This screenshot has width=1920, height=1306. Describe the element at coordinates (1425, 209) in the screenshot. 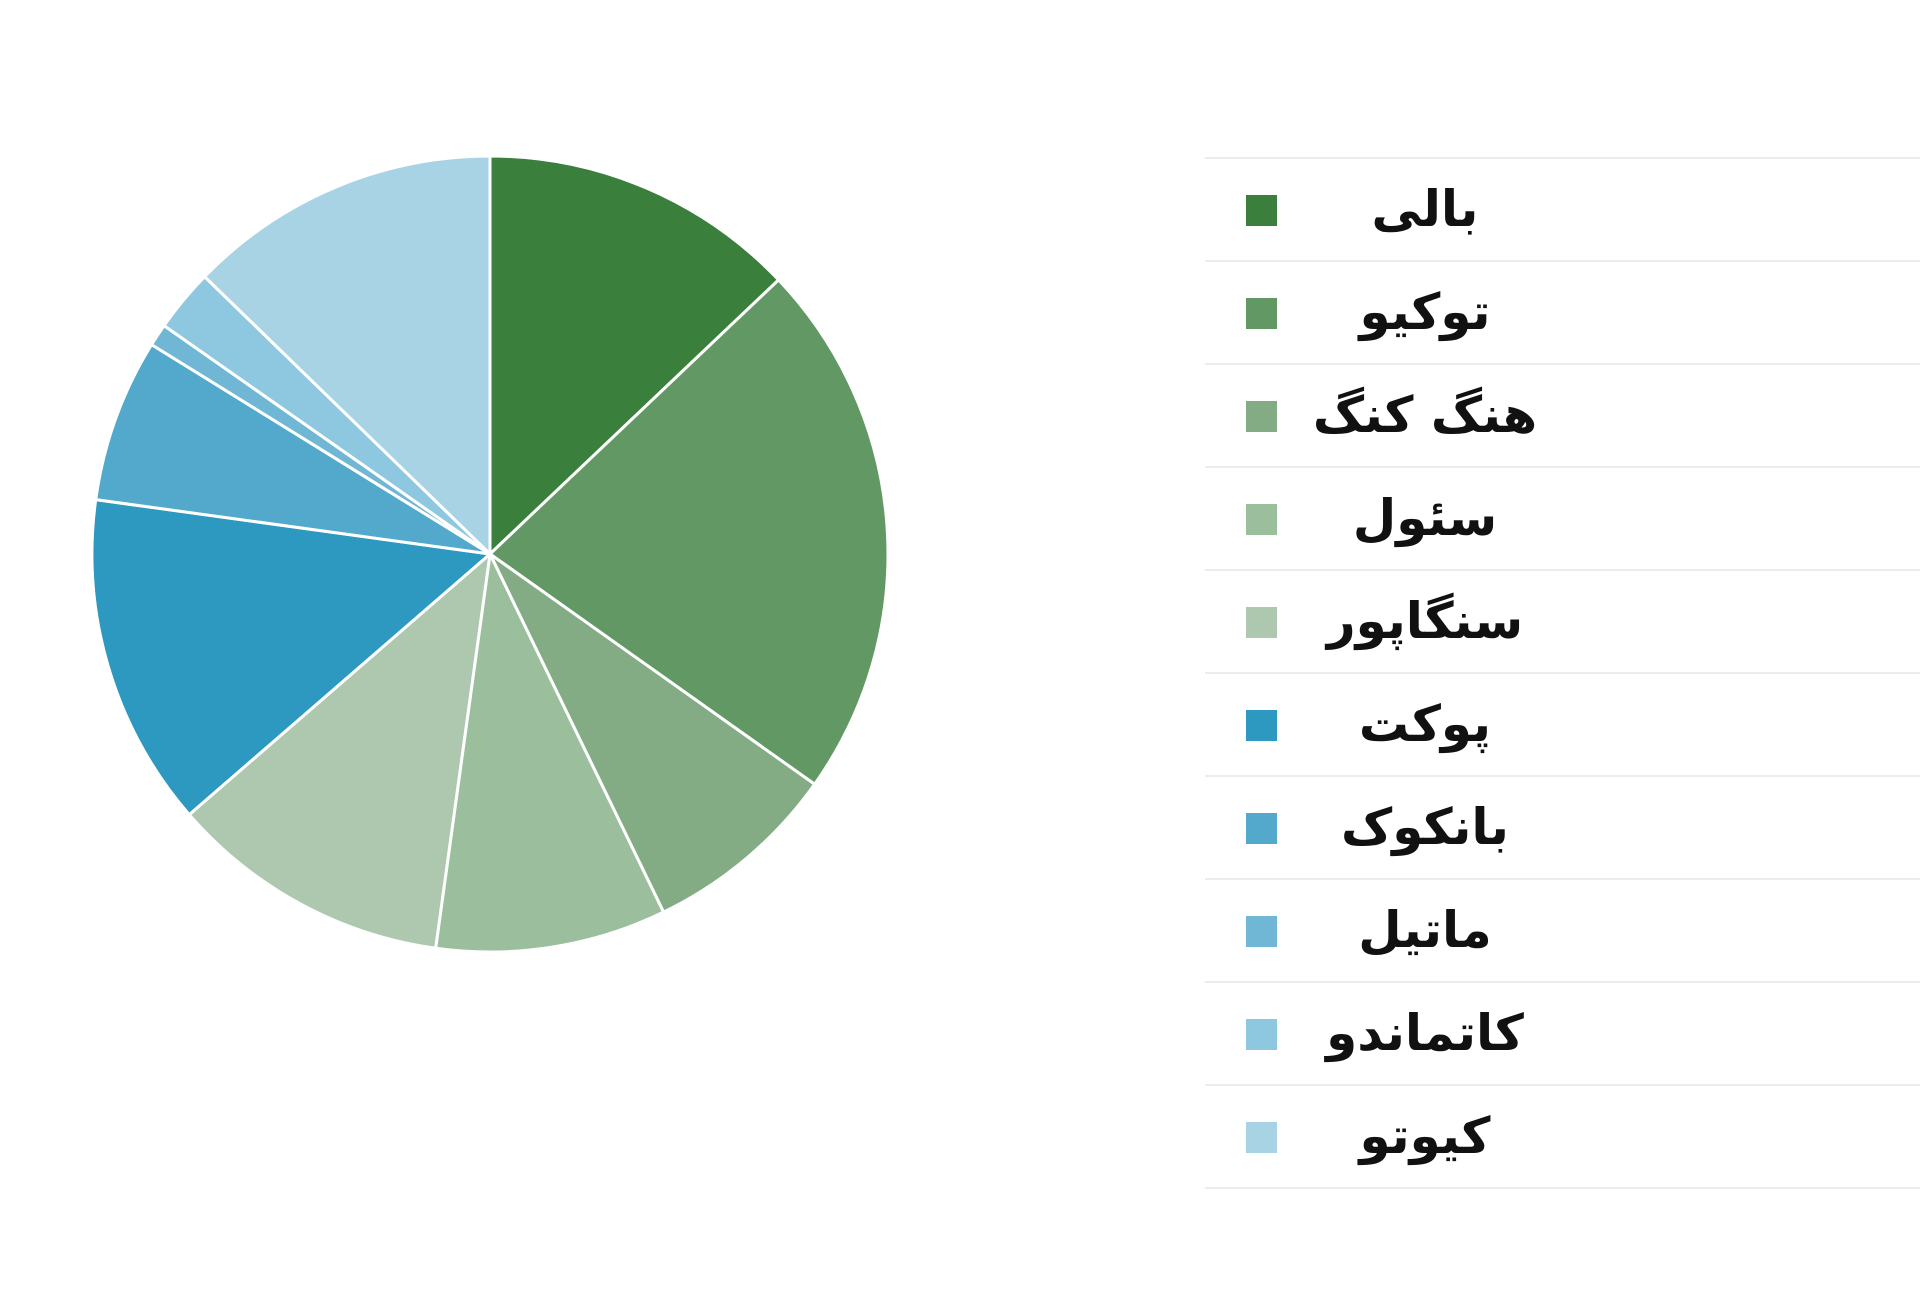

I see `legend-label: بالی` at that location.